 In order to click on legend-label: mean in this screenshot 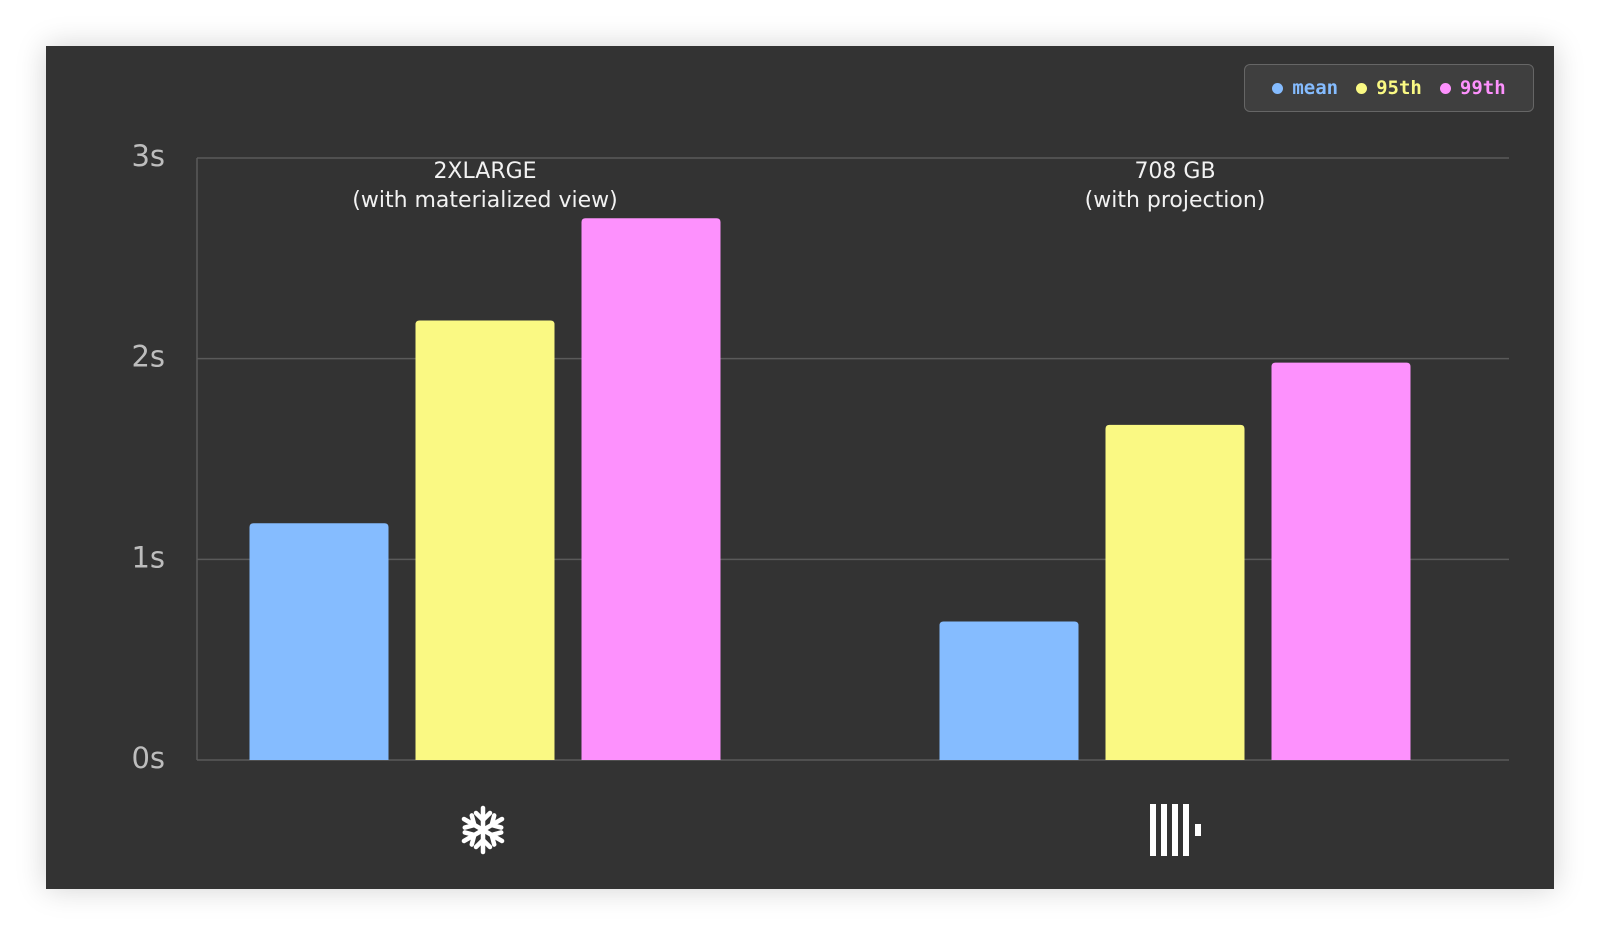, I will do `click(1315, 88)`.